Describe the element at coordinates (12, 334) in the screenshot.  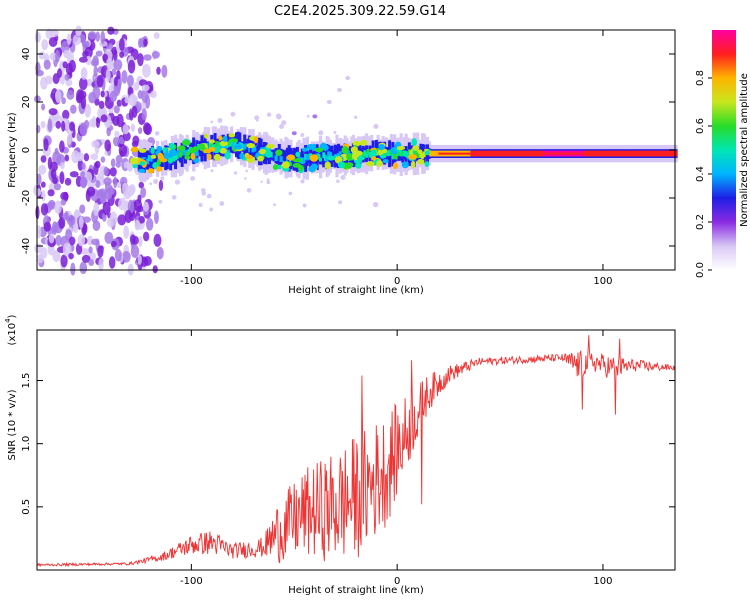
I see `snr-scale-prefix: (x10` at that location.